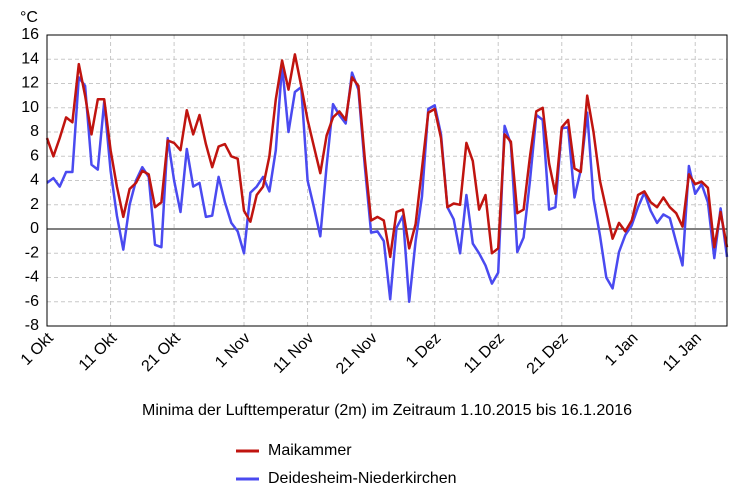 This screenshot has width=733, height=486. I want to click on x-tick-label: 1 Okt, so click(37, 348).